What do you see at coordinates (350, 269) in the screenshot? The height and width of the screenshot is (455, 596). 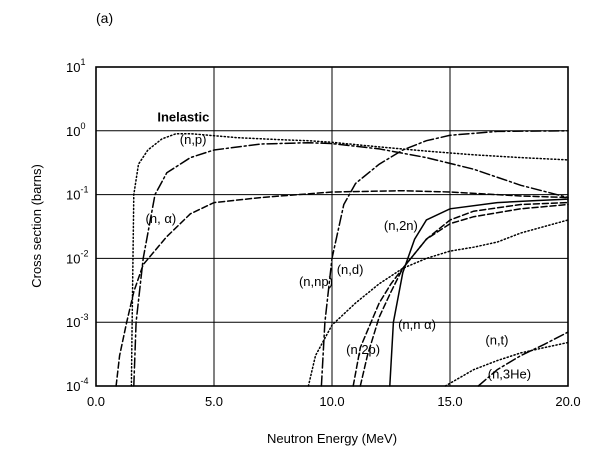 I see `annotation-n-d: (n,d)` at bounding box center [350, 269].